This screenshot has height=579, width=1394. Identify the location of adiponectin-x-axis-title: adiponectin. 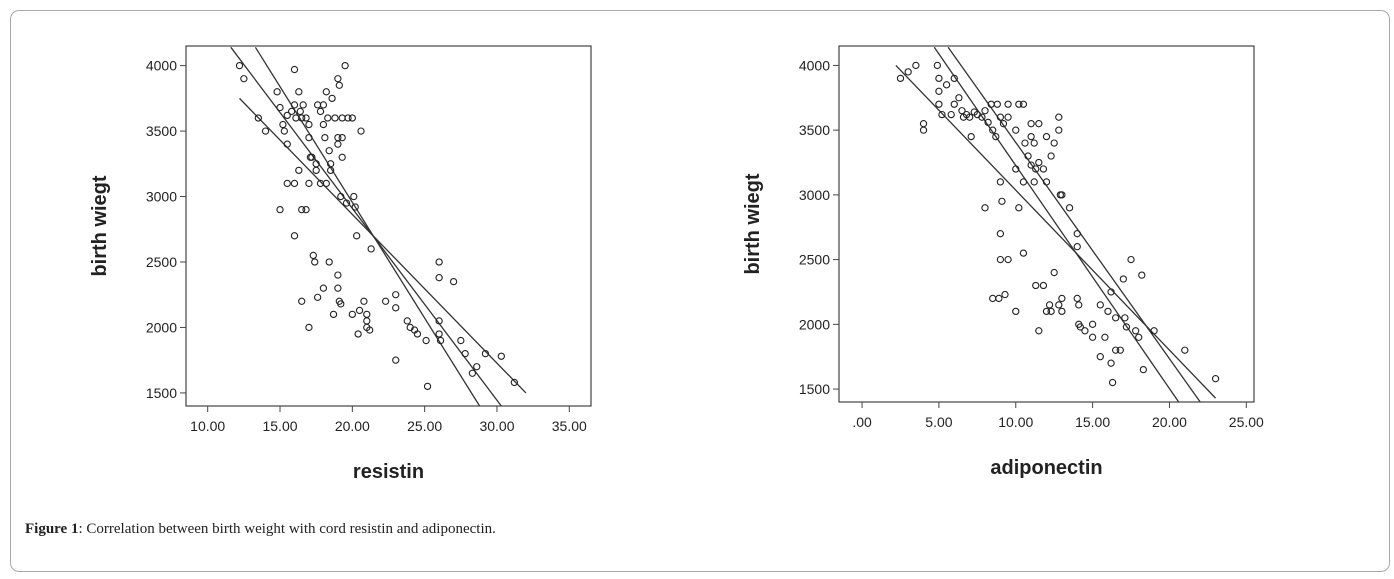
(1046, 468).